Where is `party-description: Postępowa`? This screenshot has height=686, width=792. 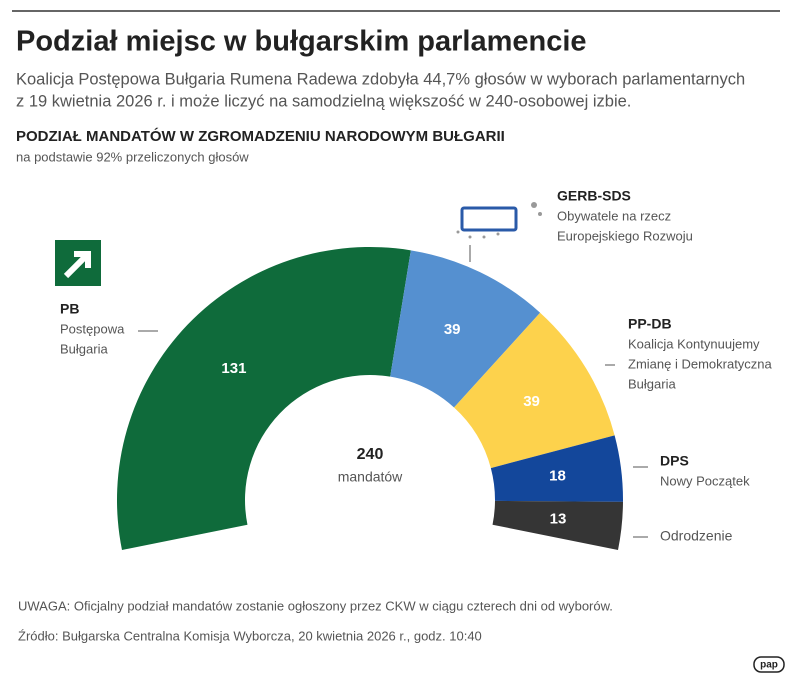
party-description: Postępowa is located at coordinates (92, 328).